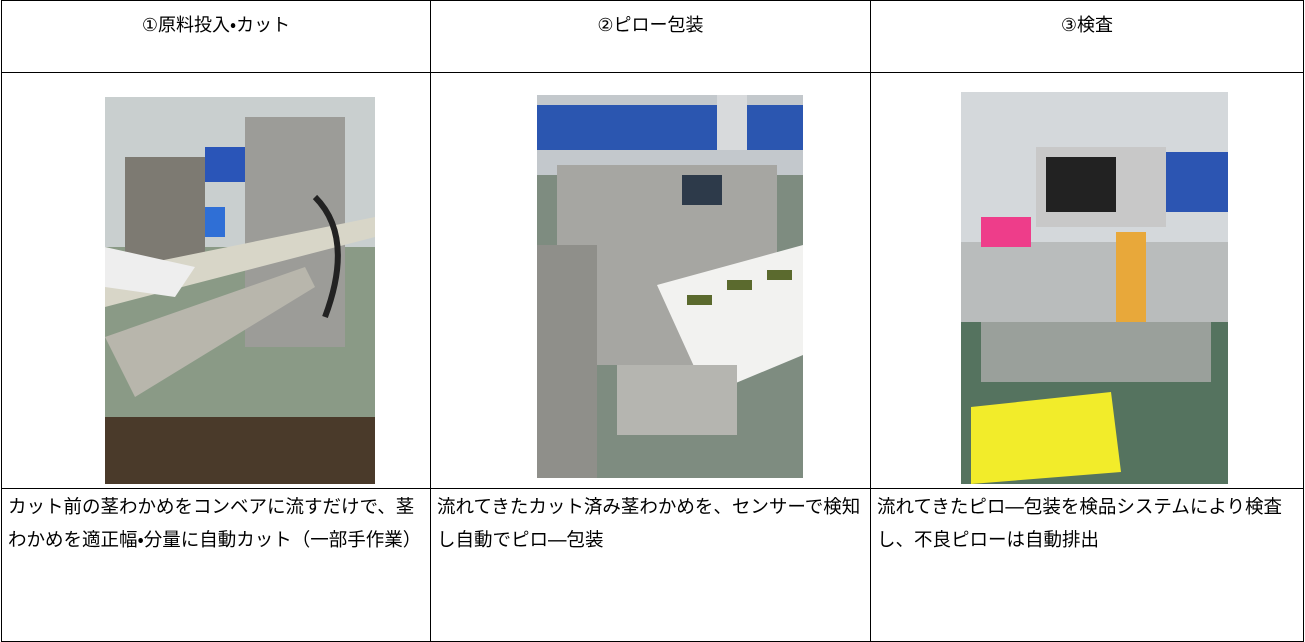 This screenshot has width=1305, height=642. I want to click on description-cell: 流れてきたカット済み茎わかめを、センサーで検知し自動でピロ―包装, so click(650, 565).